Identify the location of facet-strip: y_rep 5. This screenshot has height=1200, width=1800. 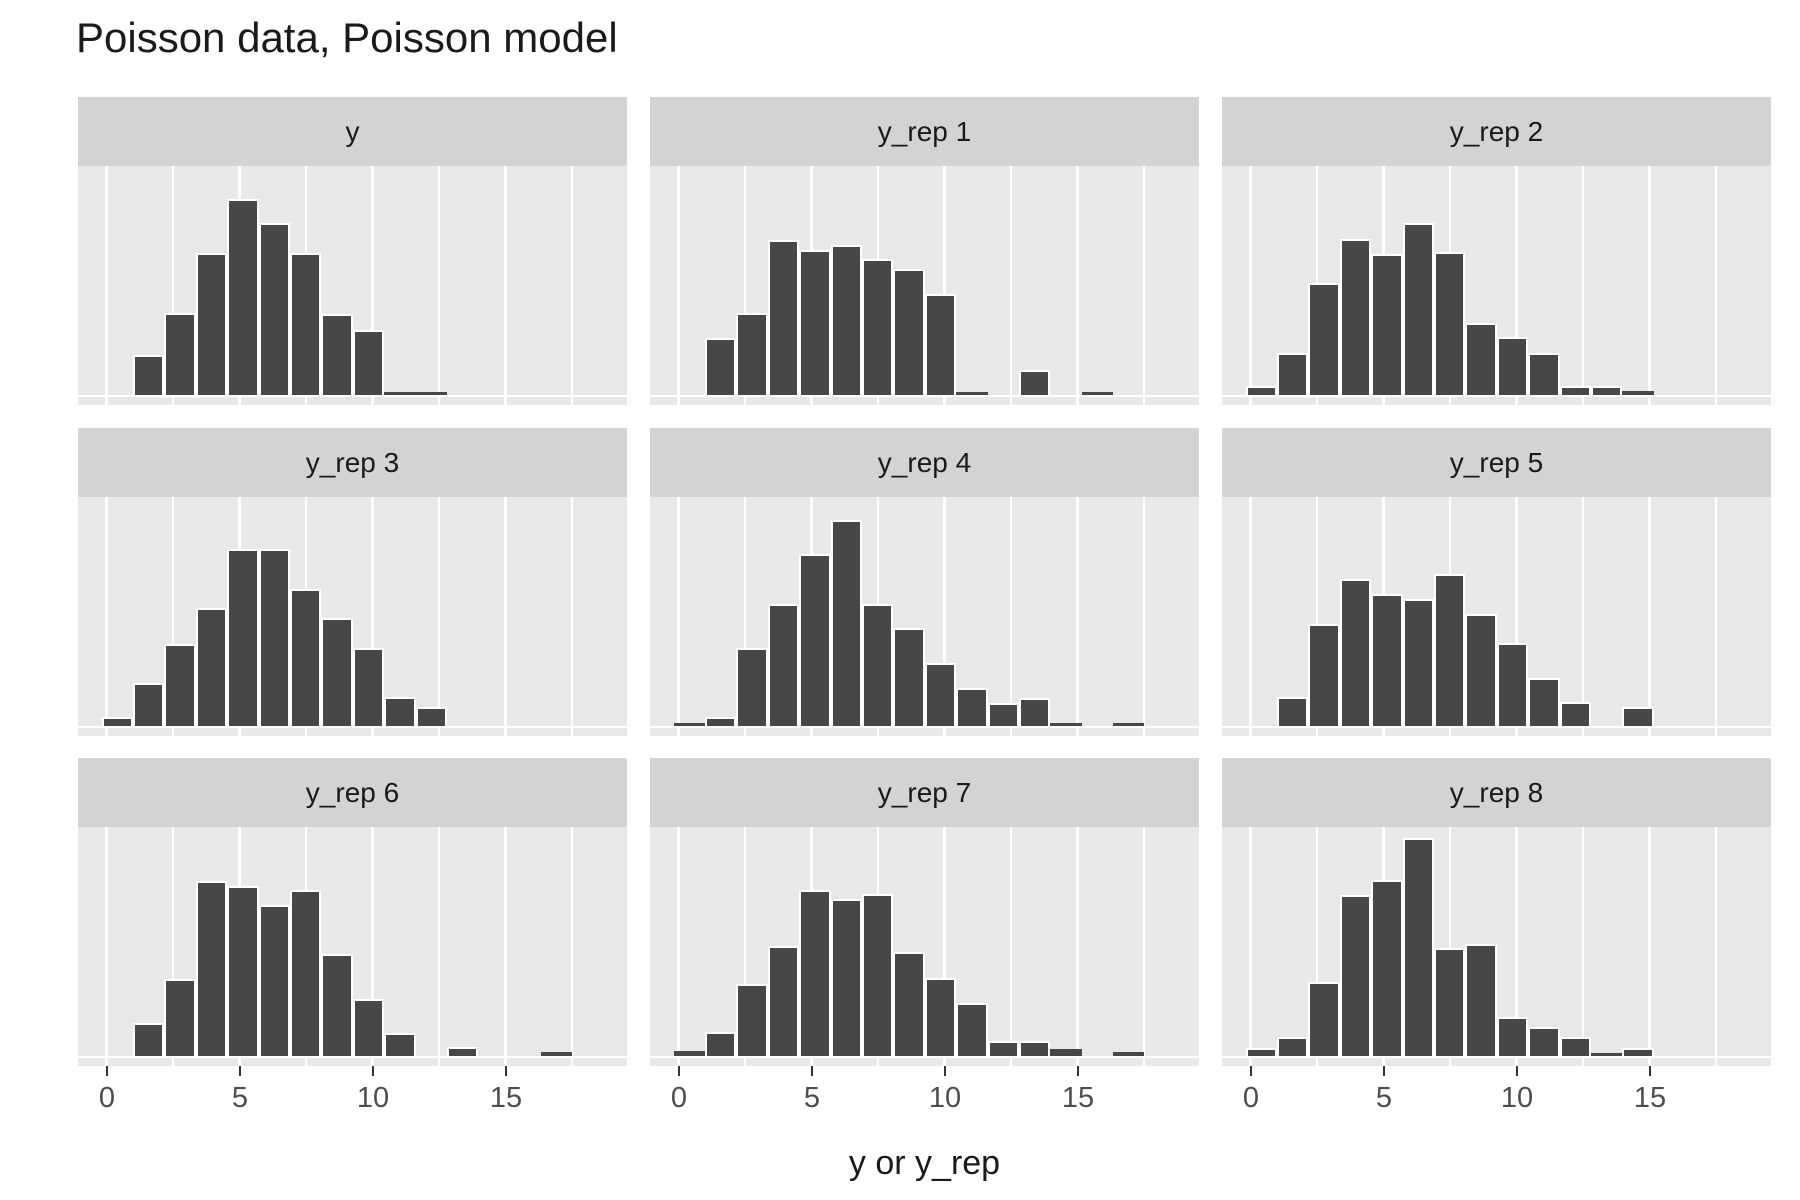
(1496, 462).